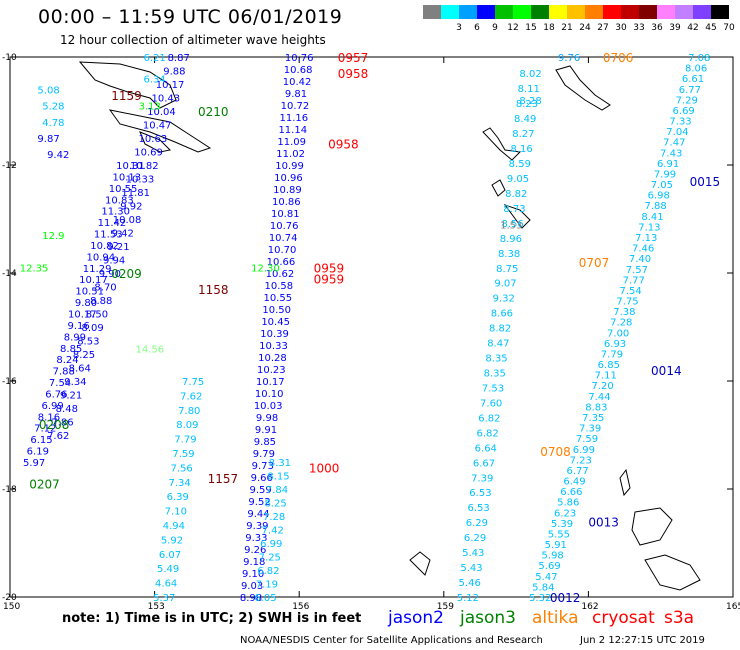 This screenshot has width=740, height=650. I want to click on wave-height-value: 9.34, so click(75, 382).